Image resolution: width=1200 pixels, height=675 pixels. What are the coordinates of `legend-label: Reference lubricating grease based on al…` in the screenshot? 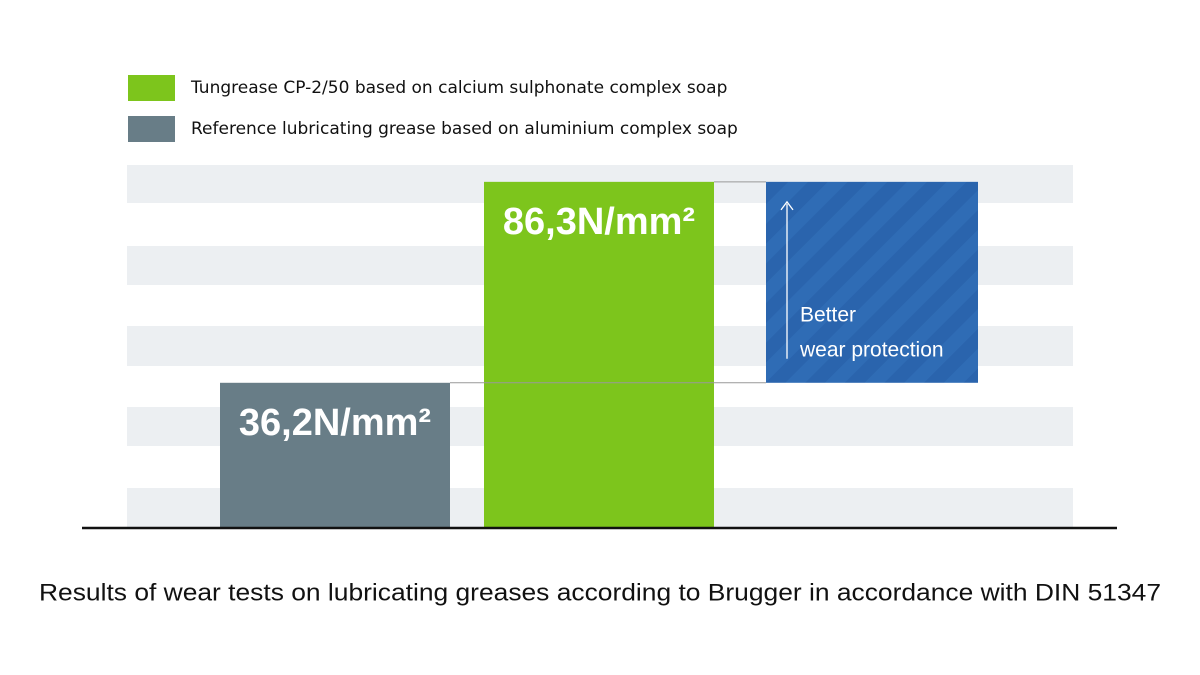 It's located at (464, 129).